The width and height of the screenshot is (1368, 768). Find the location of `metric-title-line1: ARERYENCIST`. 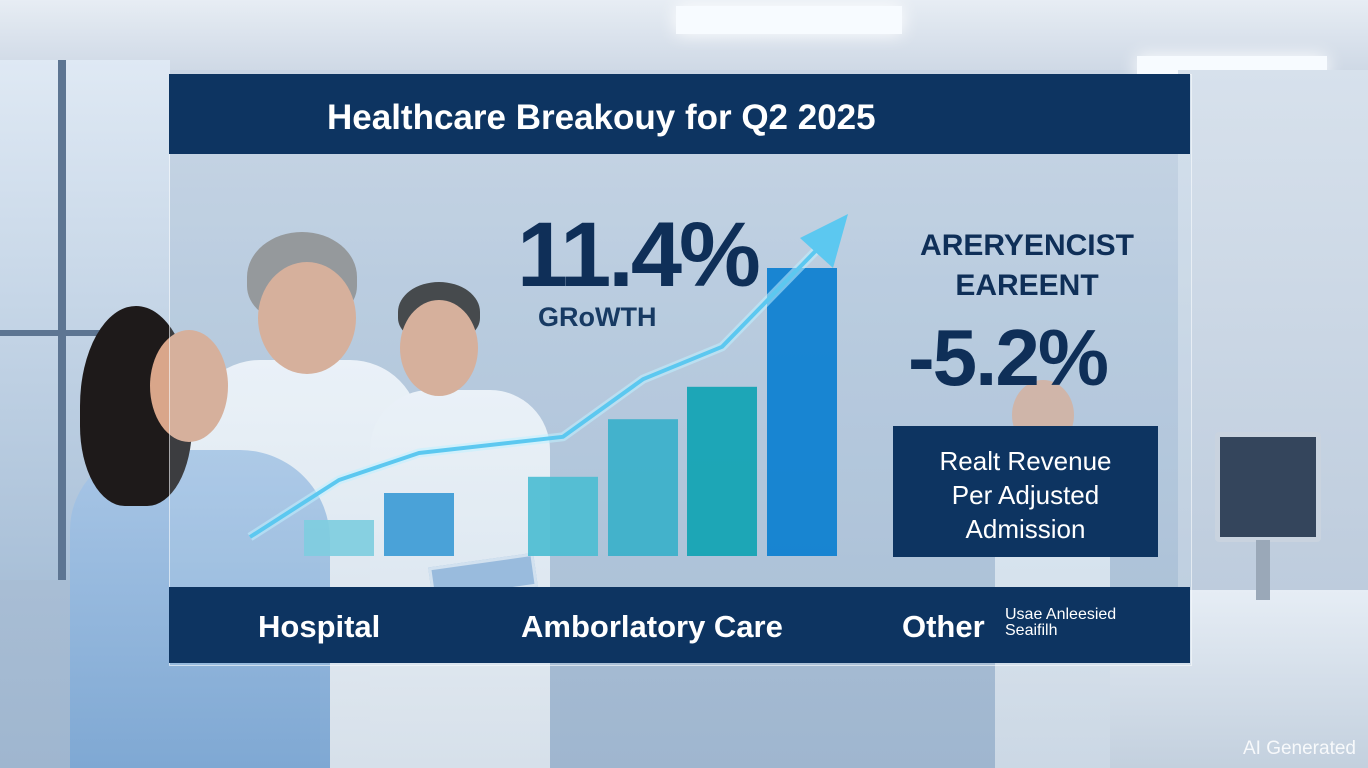

metric-title-line1: ARERYENCIST is located at coordinates (1027, 245).